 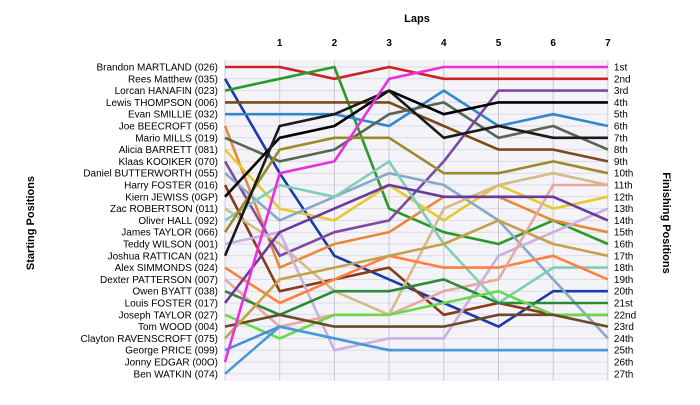 I want to click on starting-position-label: Brandon MARTLAND (026), so click(x=157, y=68).